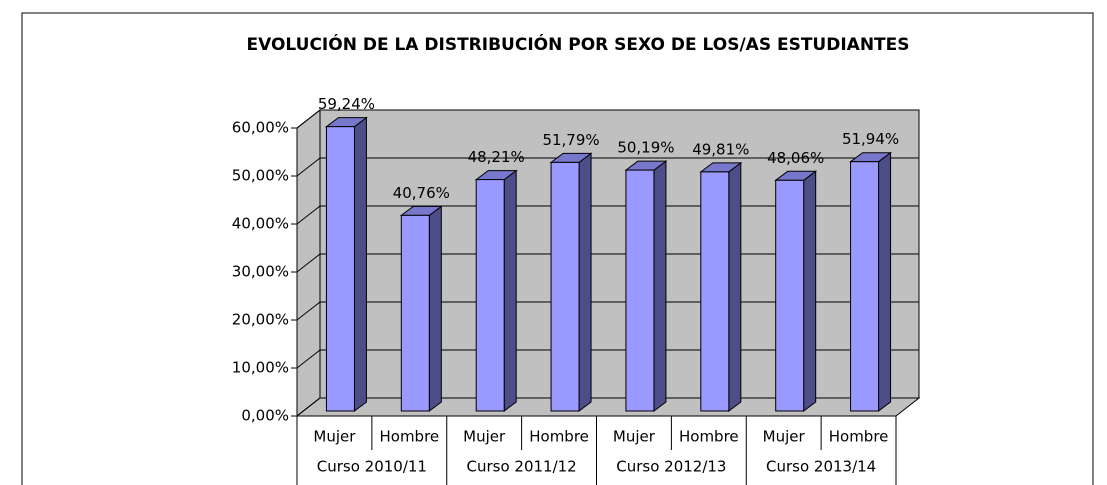 Image resolution: width=1107 pixels, height=485 pixels. Describe the element at coordinates (421, 193) in the screenshot. I see `value-label: 40,76%` at that location.